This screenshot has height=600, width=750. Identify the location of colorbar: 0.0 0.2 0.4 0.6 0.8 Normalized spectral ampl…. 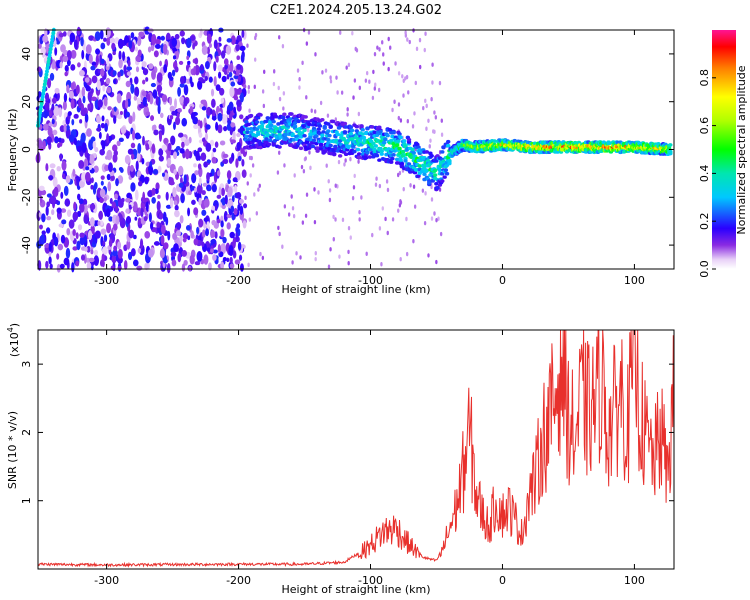
(723, 154).